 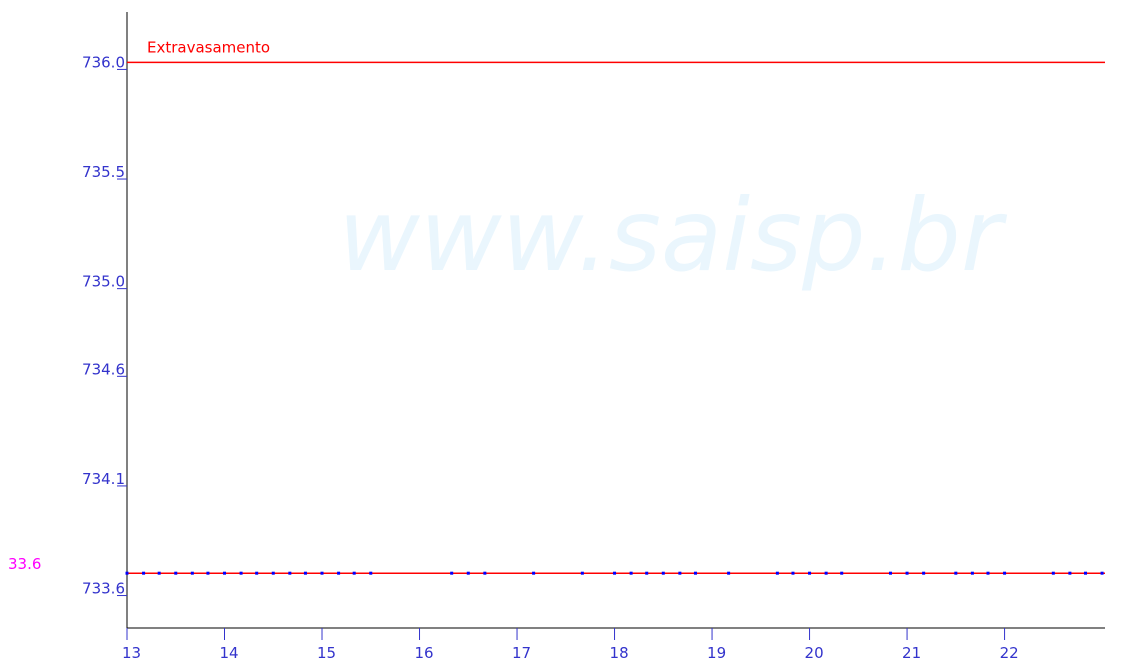 I want to click on y-tick-label: 733.6, so click(x=103, y=589).